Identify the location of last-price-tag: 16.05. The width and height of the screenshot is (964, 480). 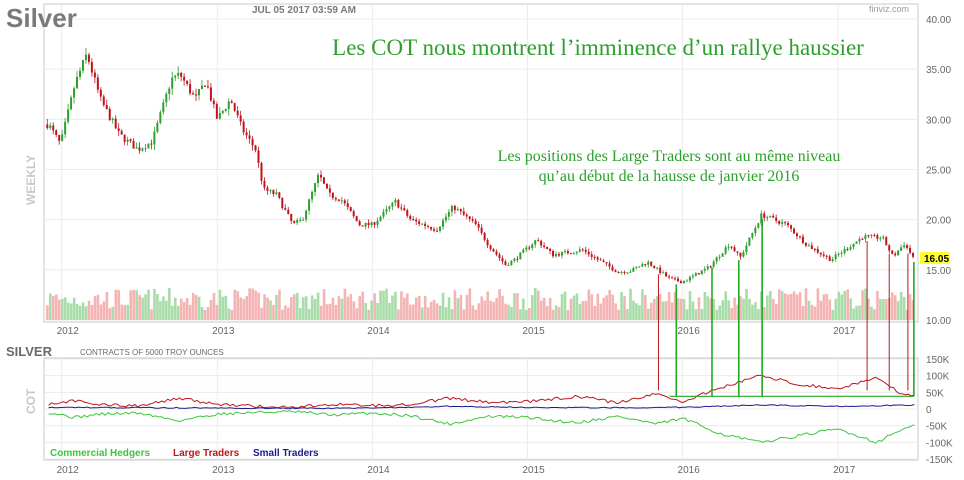
(936, 259).